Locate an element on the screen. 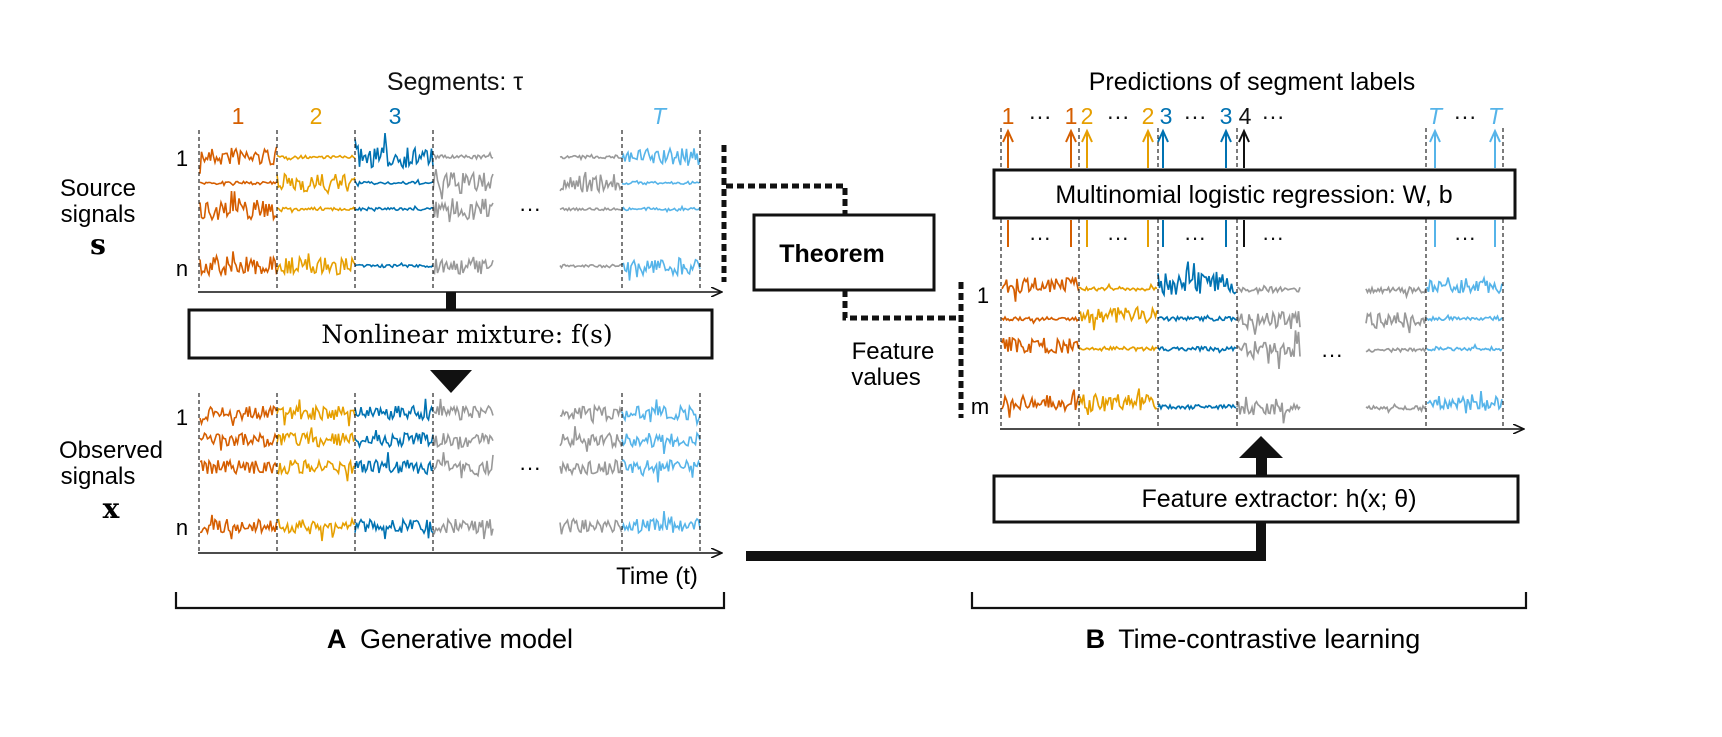 The width and height of the screenshot is (1722, 737). caption-time-contrastive-learning: B Time-contrastive learning is located at coordinates (1253, 639).